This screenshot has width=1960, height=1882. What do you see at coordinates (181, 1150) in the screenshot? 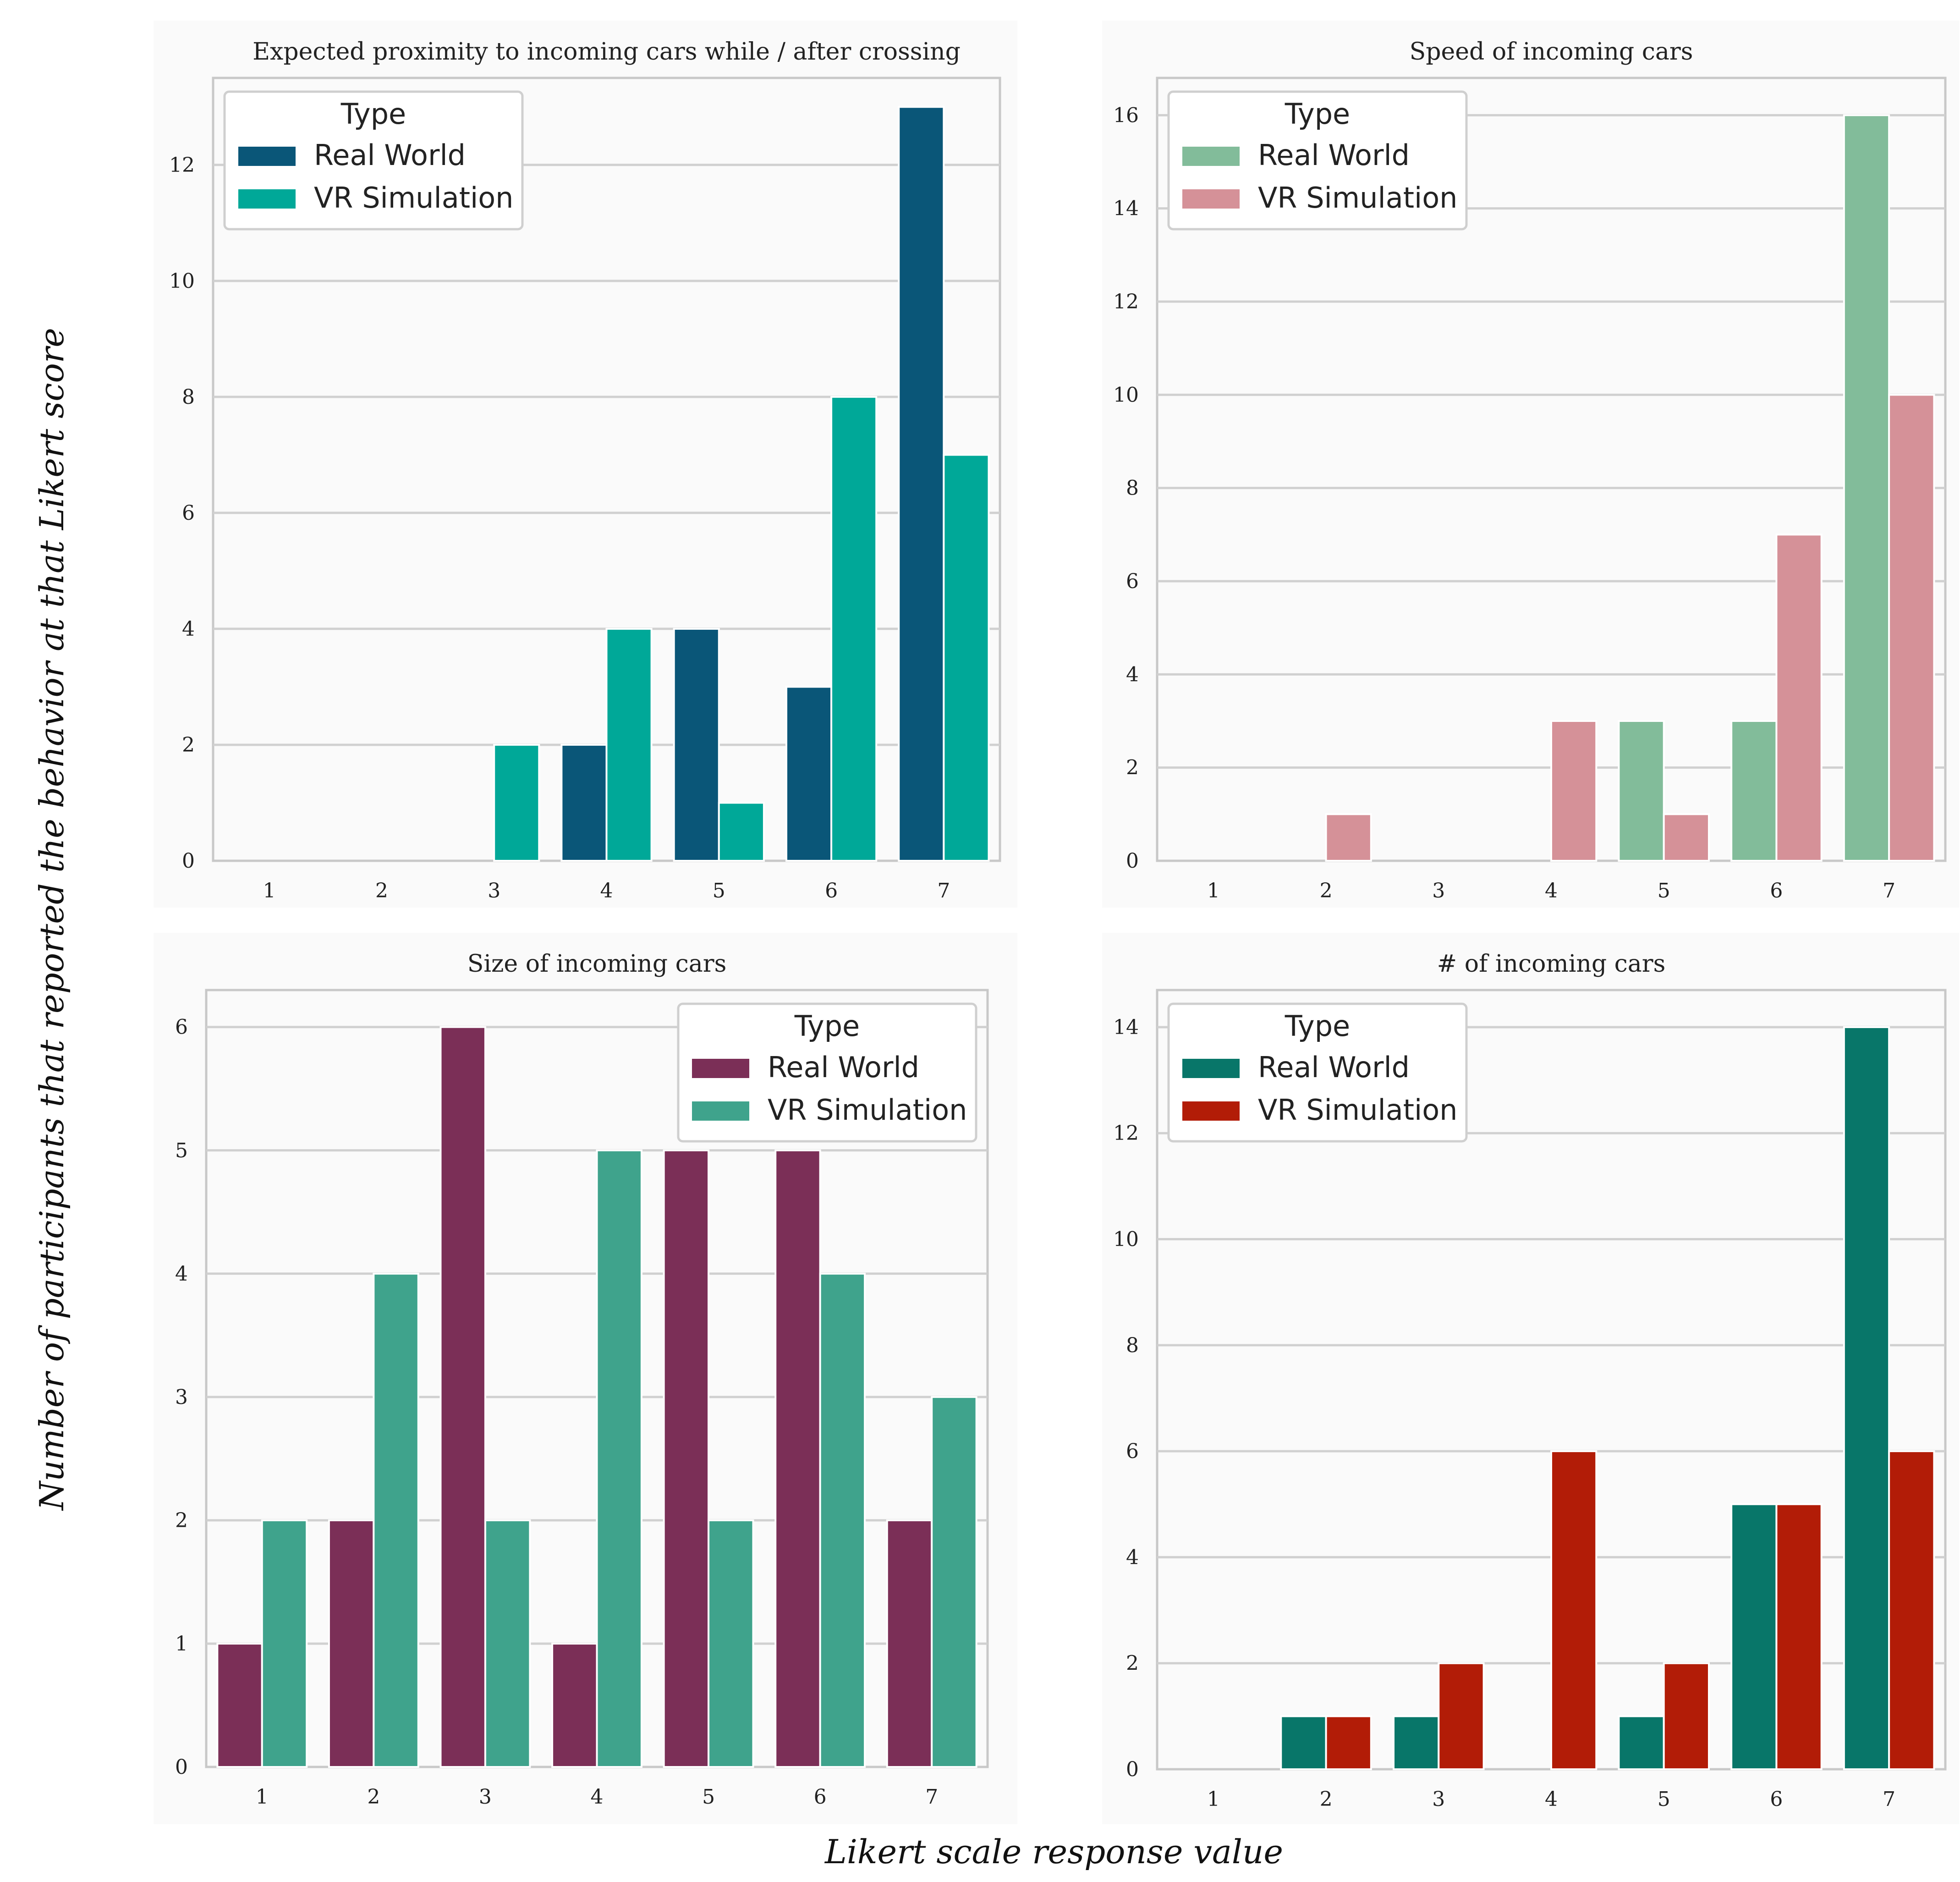
I see `y-tick-label: 5` at bounding box center [181, 1150].